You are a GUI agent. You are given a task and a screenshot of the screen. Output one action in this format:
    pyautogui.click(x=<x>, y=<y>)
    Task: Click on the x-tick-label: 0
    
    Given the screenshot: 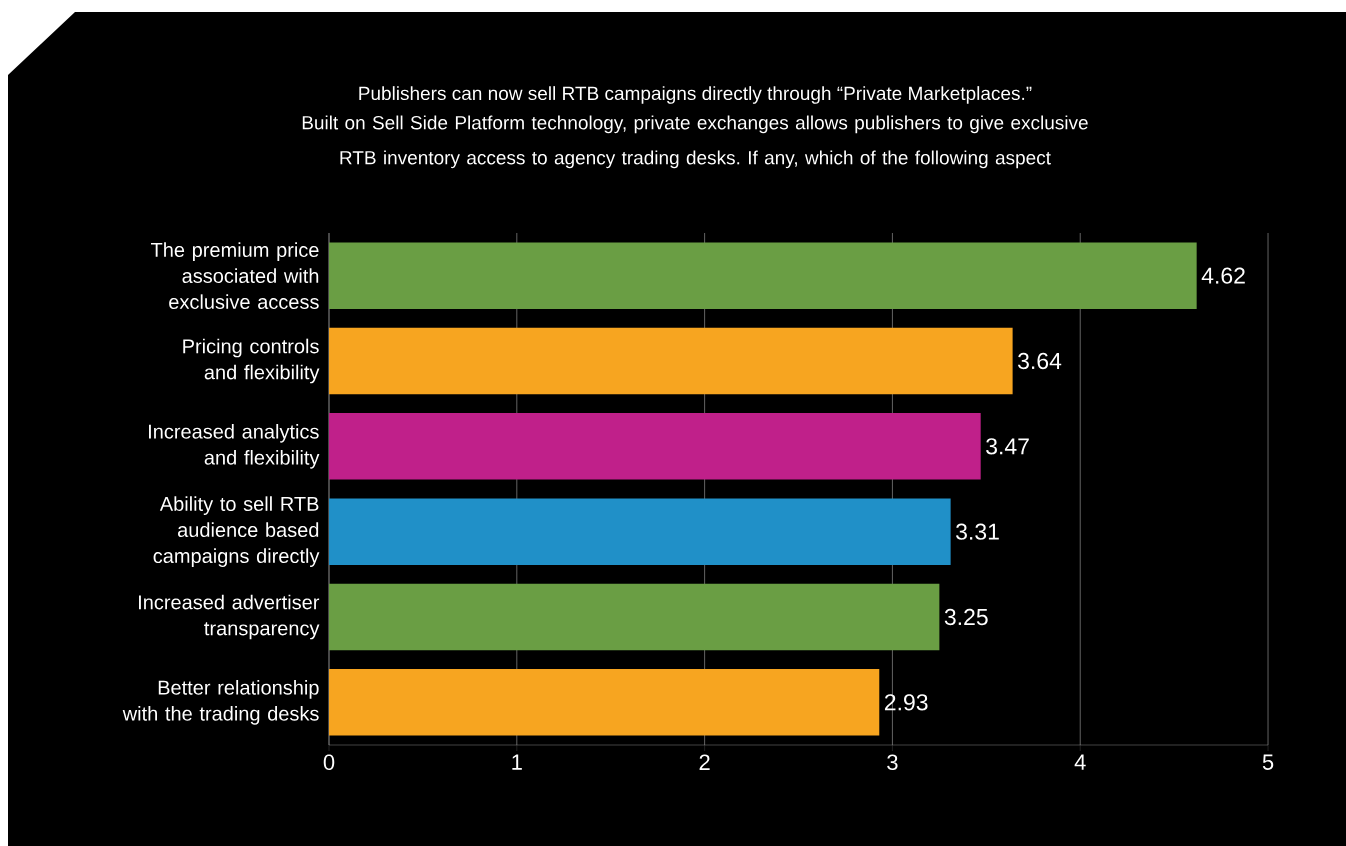 What is the action you would take?
    pyautogui.click(x=329, y=762)
    